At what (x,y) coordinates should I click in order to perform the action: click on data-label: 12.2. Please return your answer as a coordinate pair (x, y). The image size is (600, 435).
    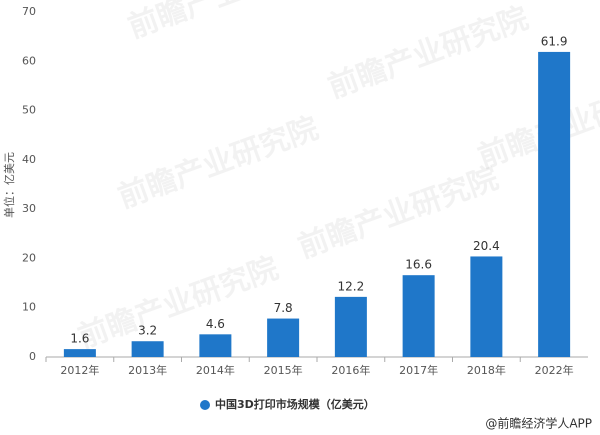
    Looking at the image, I should click on (351, 286).